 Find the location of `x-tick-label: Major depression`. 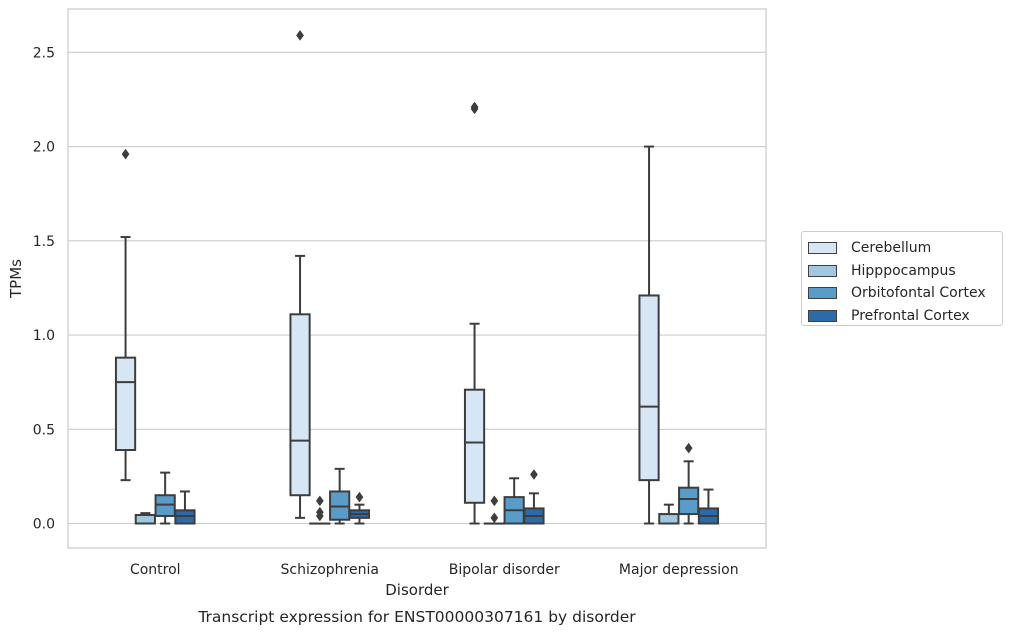

x-tick-label: Major depression is located at coordinates (679, 570).